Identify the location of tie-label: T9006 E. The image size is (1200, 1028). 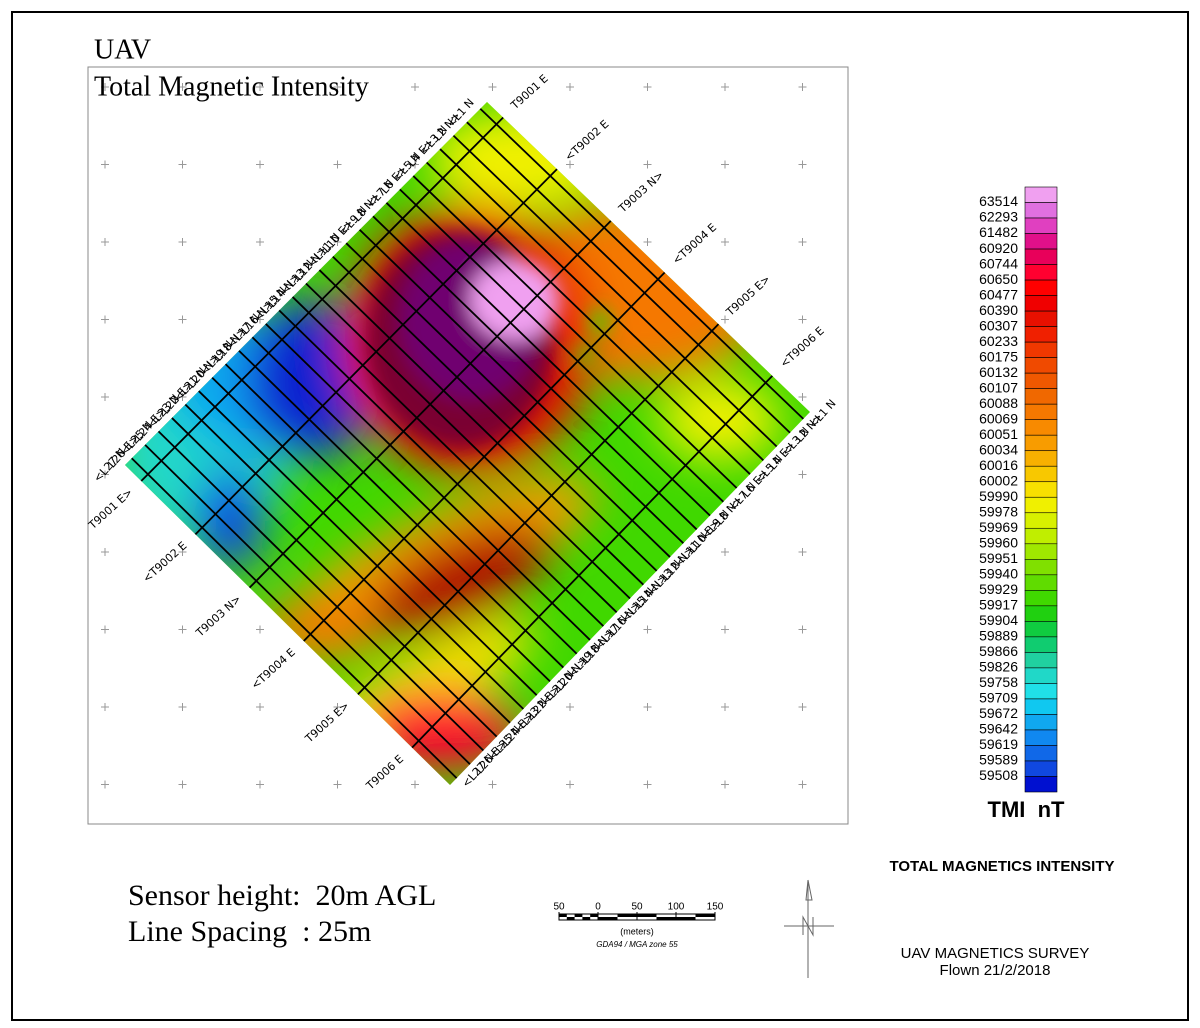
(384, 772).